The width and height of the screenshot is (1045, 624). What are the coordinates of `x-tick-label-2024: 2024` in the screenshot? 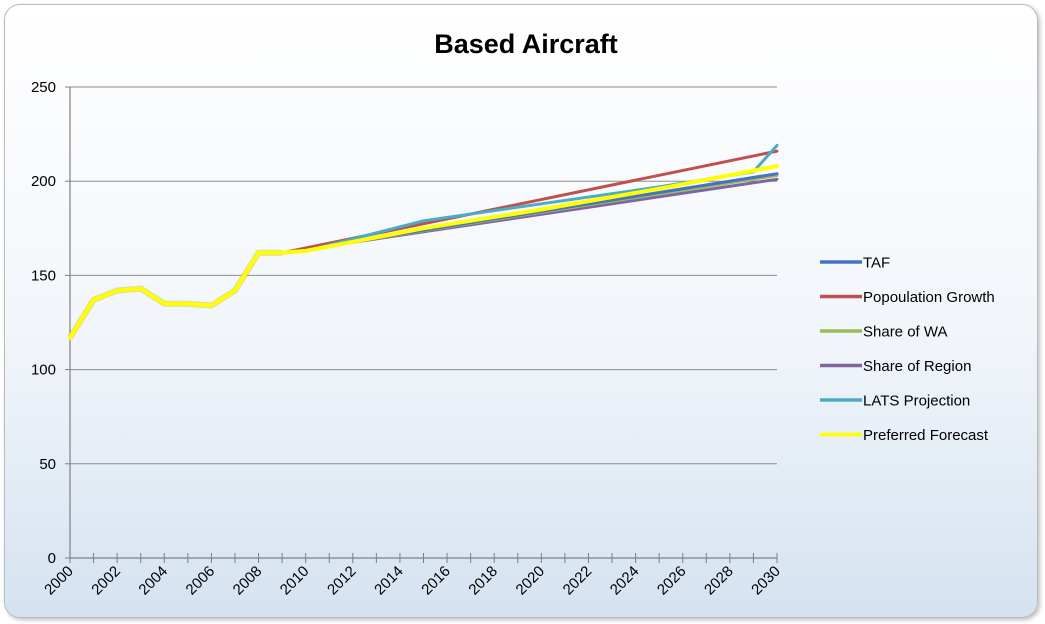 It's located at (625, 581).